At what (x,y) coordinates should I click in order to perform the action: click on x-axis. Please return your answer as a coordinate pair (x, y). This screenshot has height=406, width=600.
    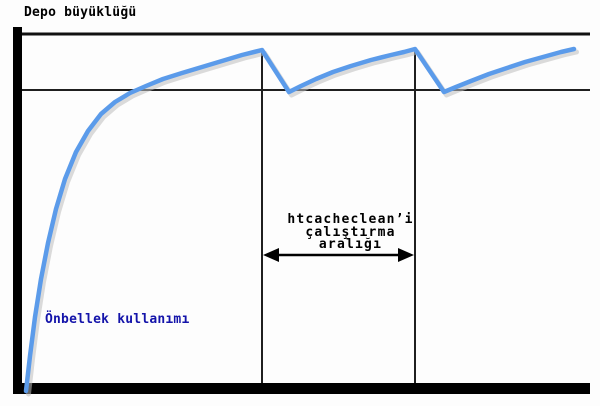
    Looking at the image, I should click on (301, 388).